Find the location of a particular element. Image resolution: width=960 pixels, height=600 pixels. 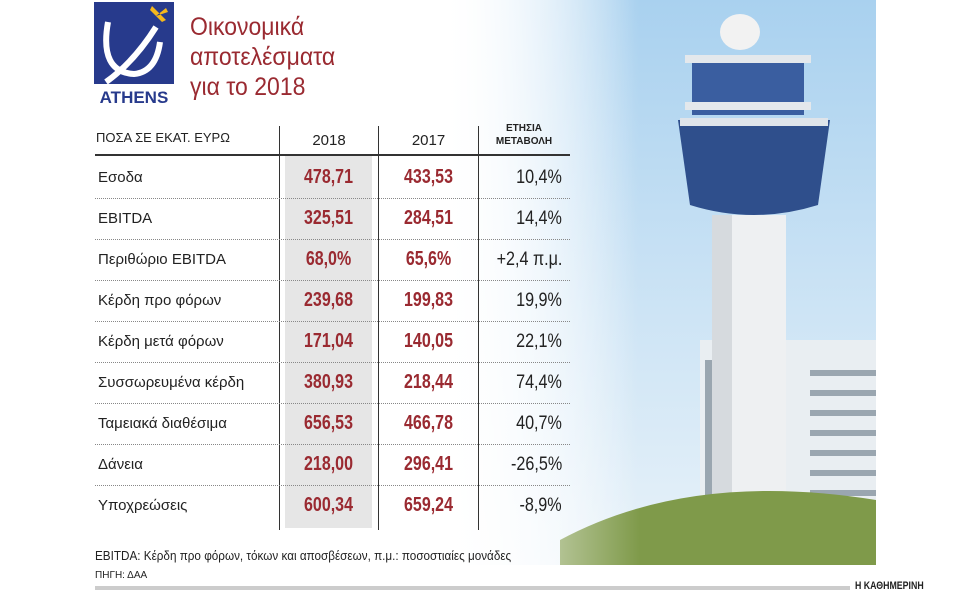

value-2017: 466,78 is located at coordinates (428, 423).